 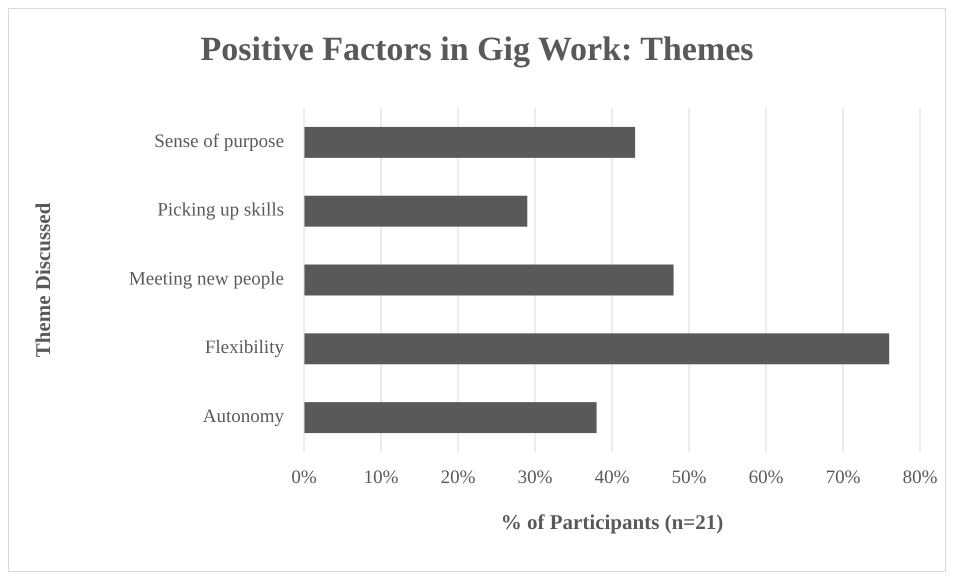 I want to click on y-tick-label: Flexibility, so click(x=244, y=347).